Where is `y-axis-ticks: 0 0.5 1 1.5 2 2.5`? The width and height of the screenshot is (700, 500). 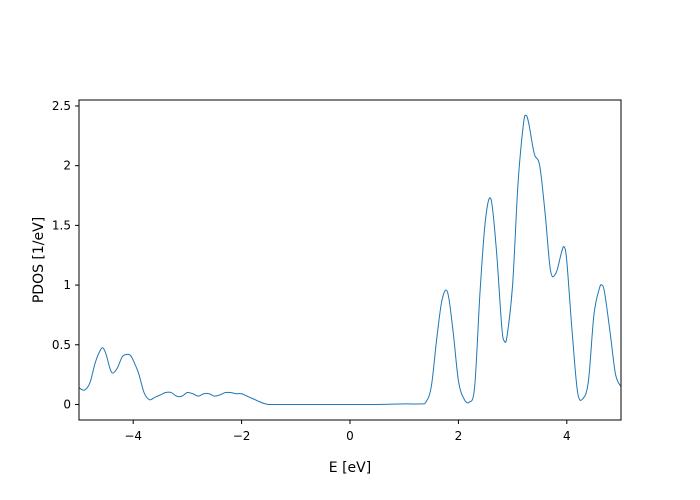 y-axis-ticks: 0 0.5 1 1.5 2 2.5 is located at coordinates (65, 255).